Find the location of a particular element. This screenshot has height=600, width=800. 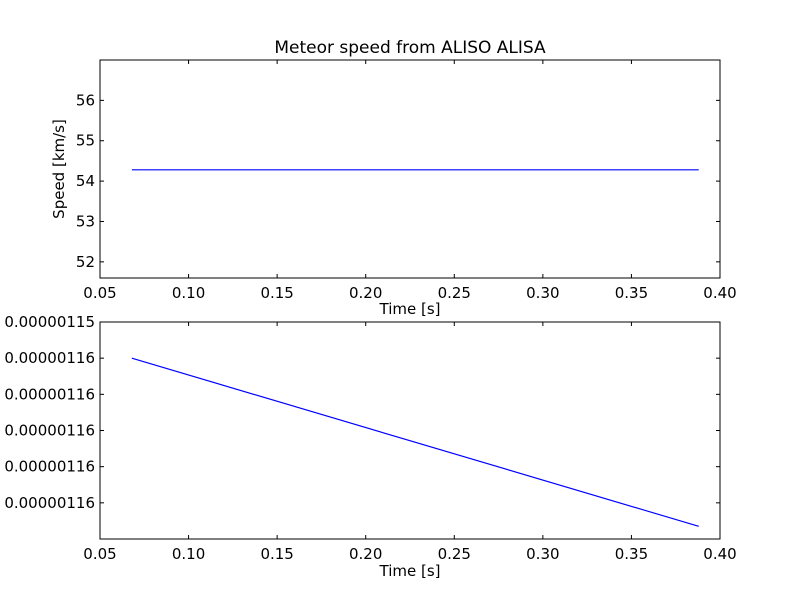

speed-x-axis-label: Time [s] is located at coordinates (410, 309).